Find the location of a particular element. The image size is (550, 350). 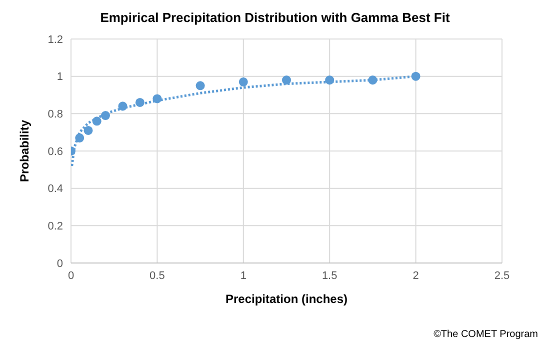

y-tick-label: 0.2 is located at coordinates (55, 226).